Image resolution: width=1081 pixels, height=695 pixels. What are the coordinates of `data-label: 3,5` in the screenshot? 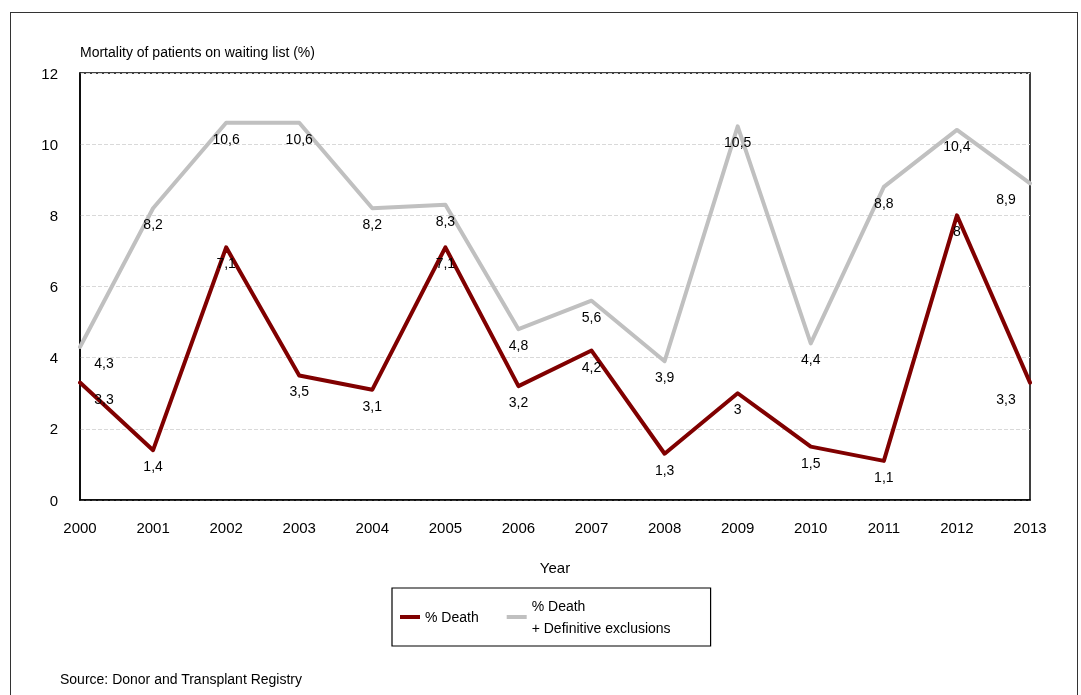 It's located at (299, 391).